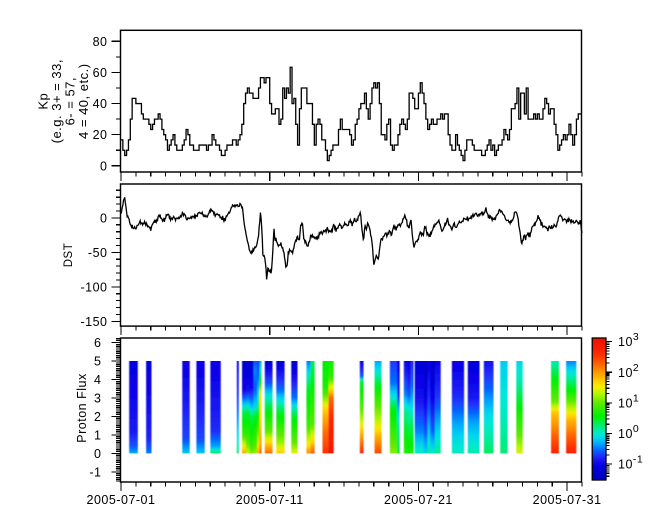 This screenshot has width=665, height=528. What do you see at coordinates (97, 435) in the screenshot?
I see `svg-text: 1` at bounding box center [97, 435].